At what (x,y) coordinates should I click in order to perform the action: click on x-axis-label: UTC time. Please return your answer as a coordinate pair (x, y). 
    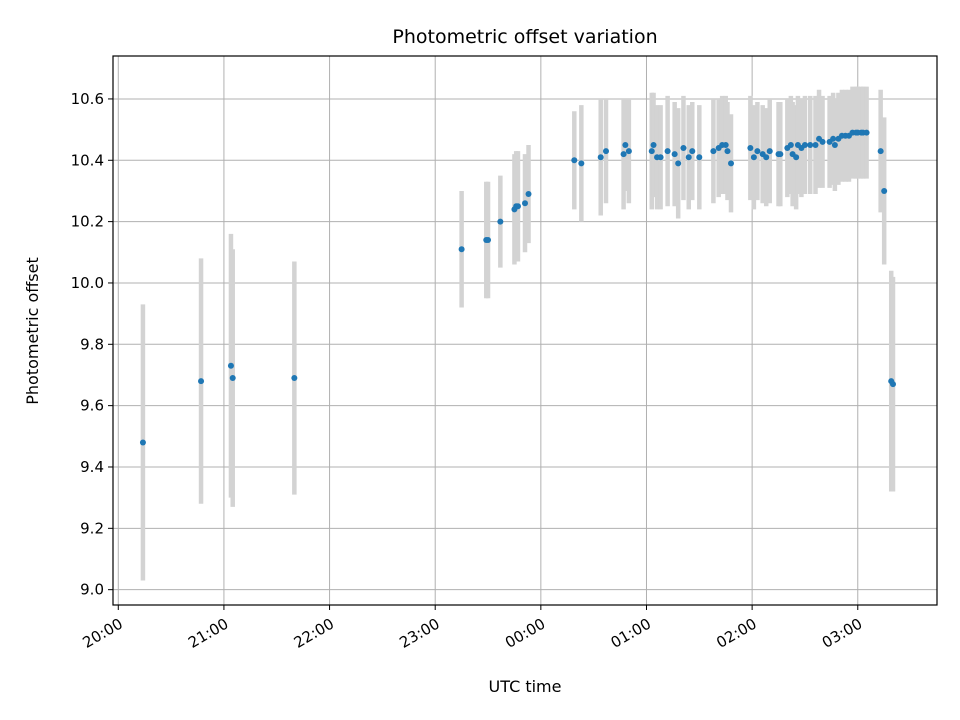
    Looking at the image, I should click on (525, 686).